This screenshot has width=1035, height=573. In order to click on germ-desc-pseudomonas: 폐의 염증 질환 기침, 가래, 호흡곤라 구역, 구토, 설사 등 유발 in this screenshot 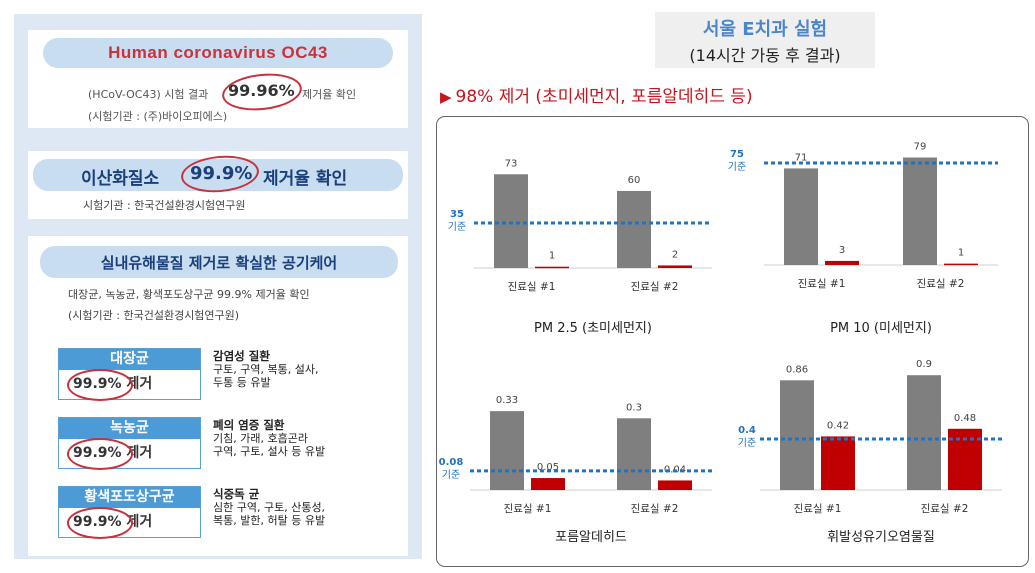, I will do `click(269, 438)`.